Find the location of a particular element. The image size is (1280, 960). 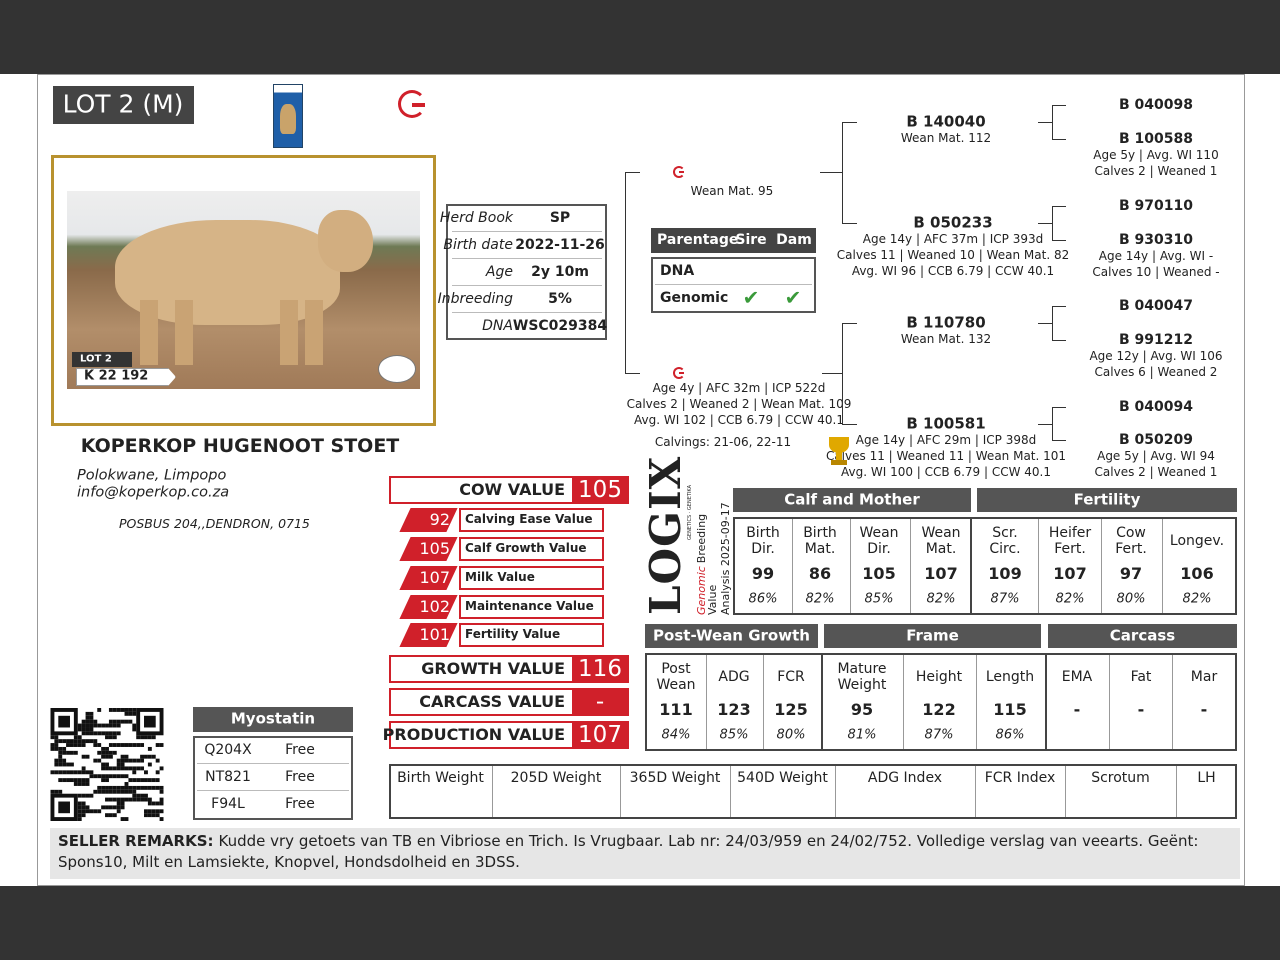

total-value-value: - is located at coordinates (600, 701).